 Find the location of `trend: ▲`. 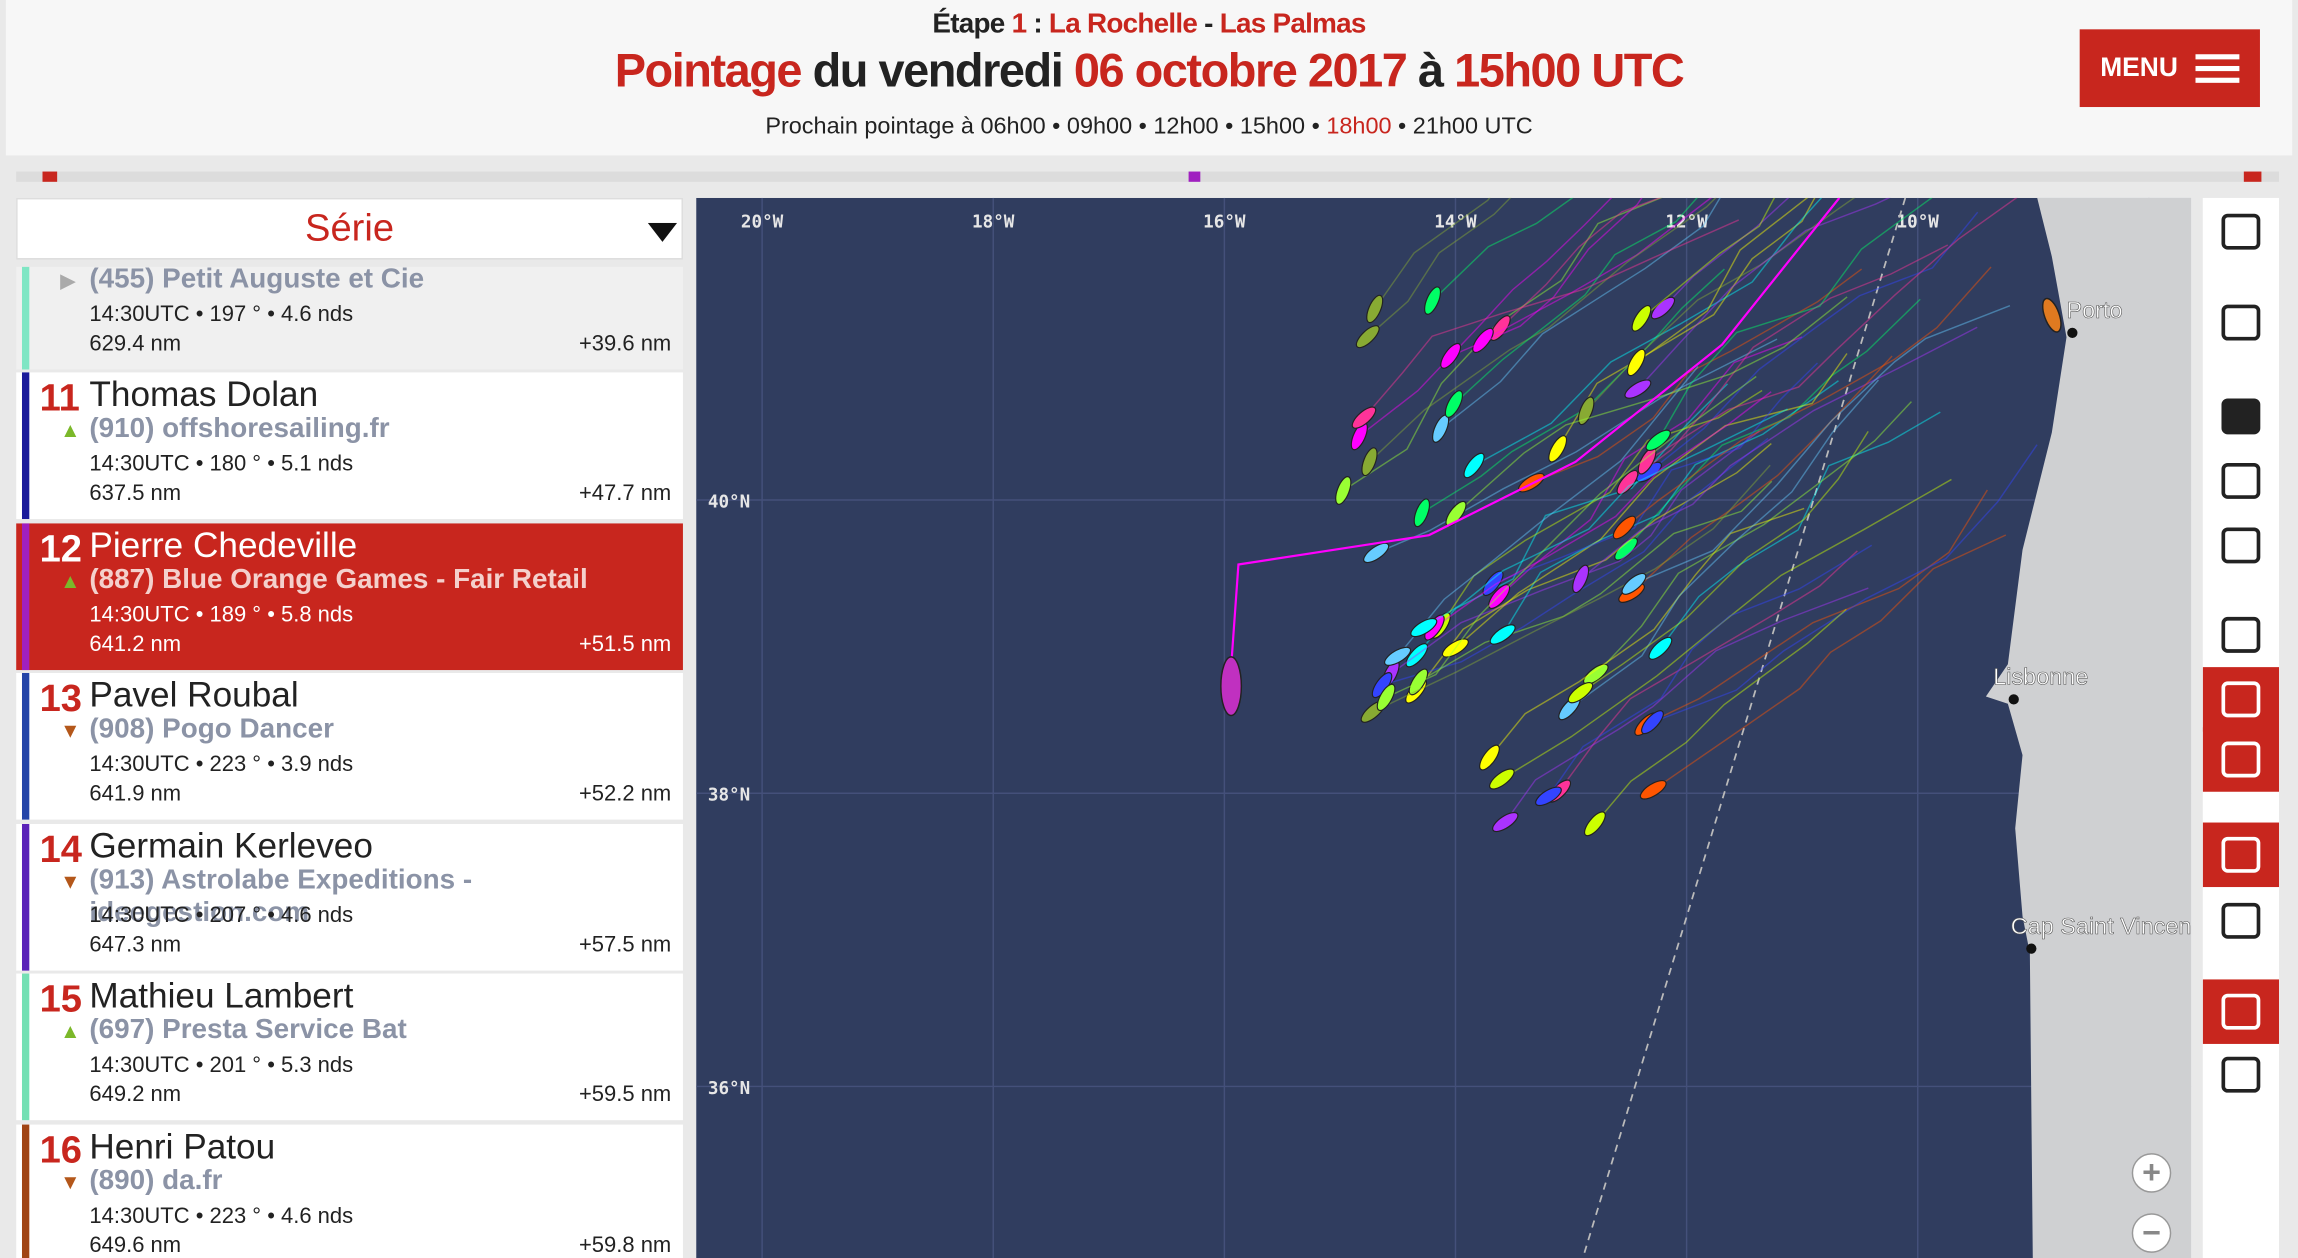

trend: ▲ is located at coordinates (70, 1031).